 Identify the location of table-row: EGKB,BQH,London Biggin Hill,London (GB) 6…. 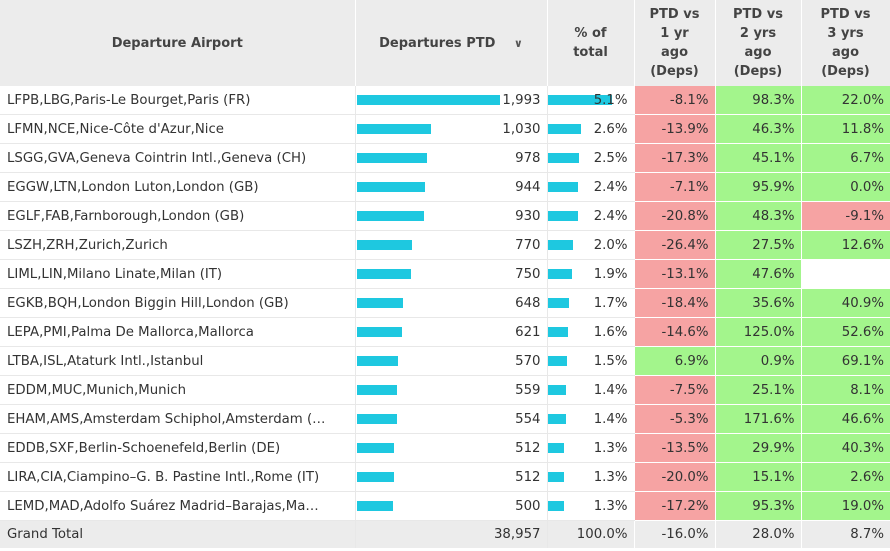
(445, 303).